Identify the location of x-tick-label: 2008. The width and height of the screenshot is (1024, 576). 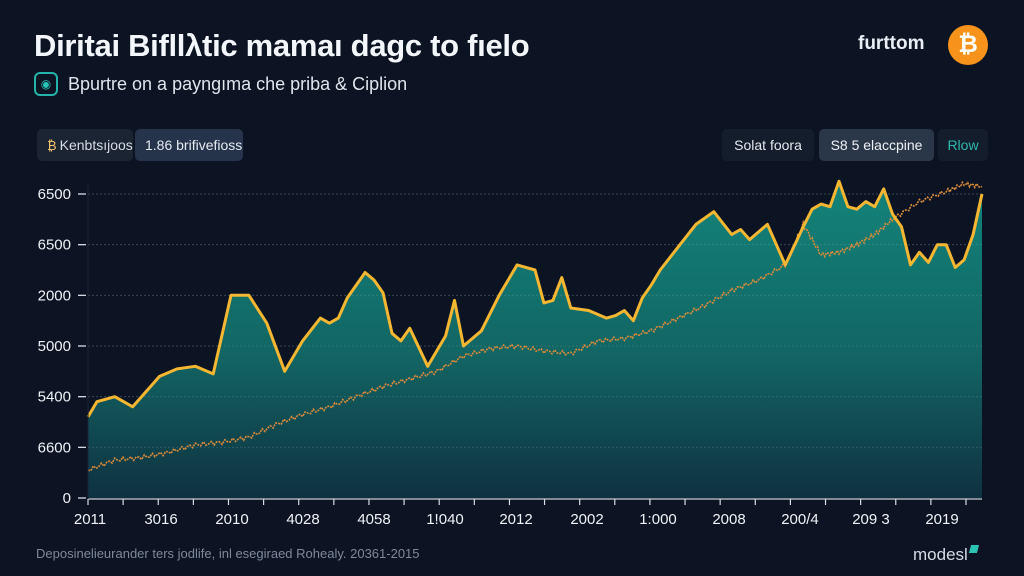
(728, 519).